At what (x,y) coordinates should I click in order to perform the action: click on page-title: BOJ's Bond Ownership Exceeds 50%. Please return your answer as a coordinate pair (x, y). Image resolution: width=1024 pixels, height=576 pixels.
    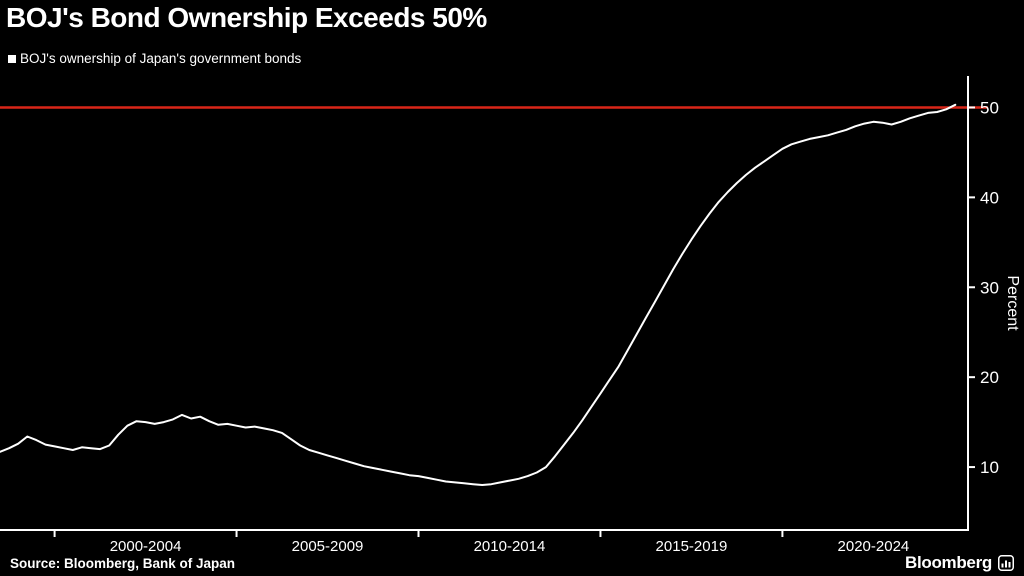
    Looking at the image, I should click on (246, 17).